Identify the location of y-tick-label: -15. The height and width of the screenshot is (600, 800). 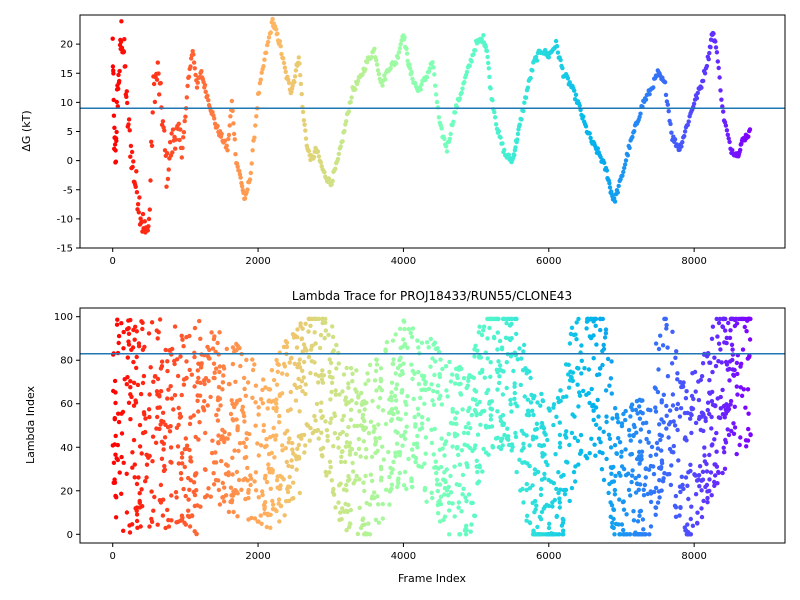
(65, 249).